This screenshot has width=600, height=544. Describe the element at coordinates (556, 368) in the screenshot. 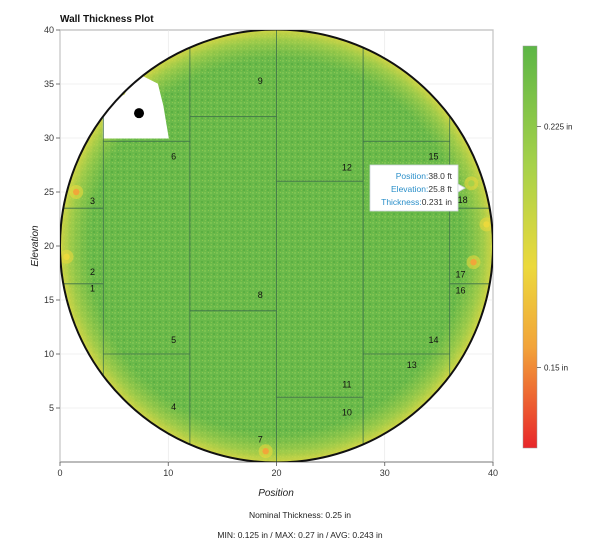

I see `colorbar-tick-label-1: 0.15 in` at that location.